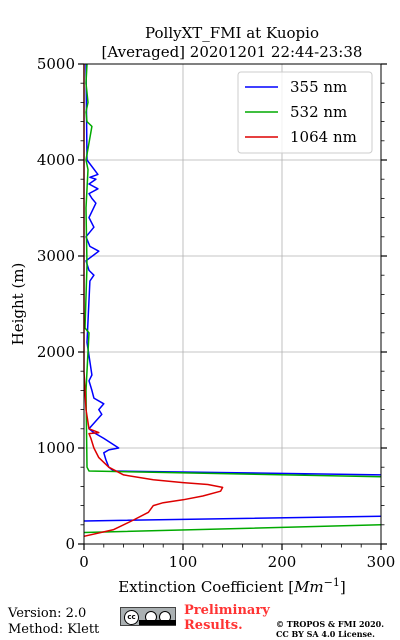  What do you see at coordinates (183, 562) in the screenshot?
I see `x-tick-label: 100` at bounding box center [183, 562].